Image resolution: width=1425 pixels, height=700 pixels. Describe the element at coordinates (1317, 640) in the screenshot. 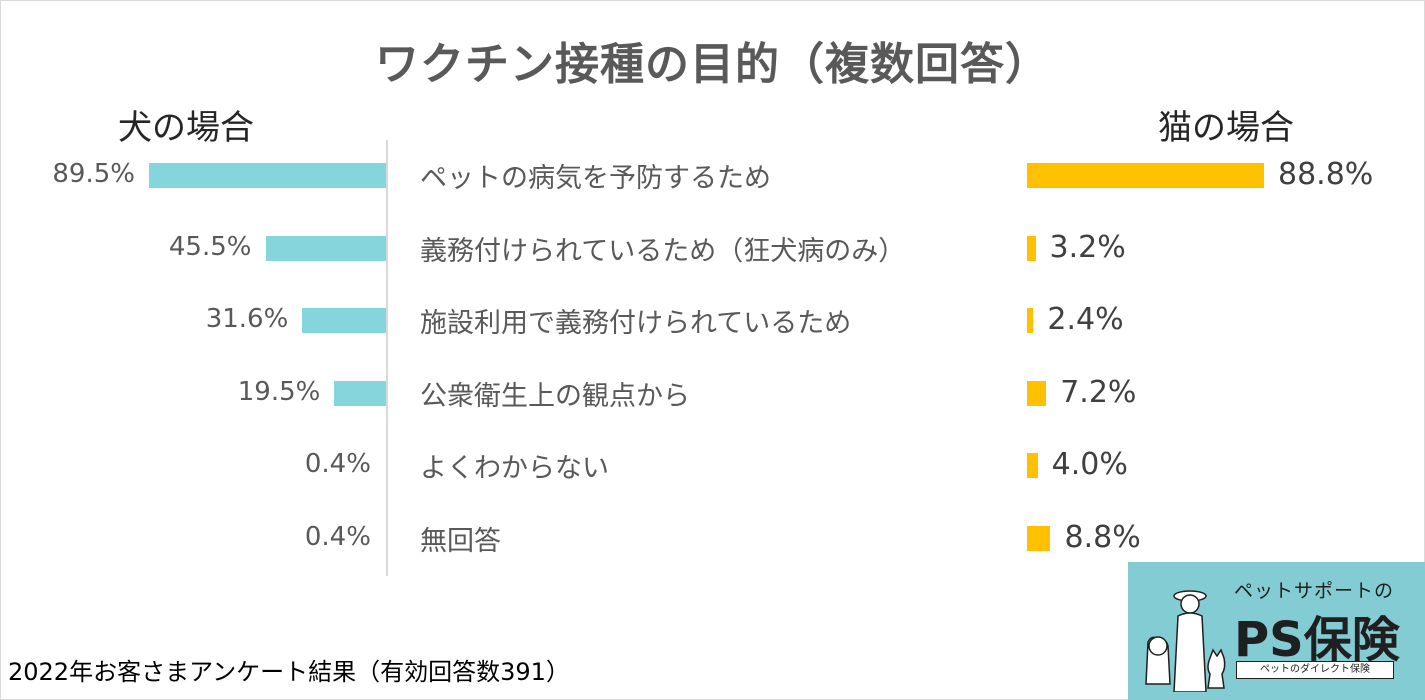

I see `logo-main-text: PS保険` at that location.